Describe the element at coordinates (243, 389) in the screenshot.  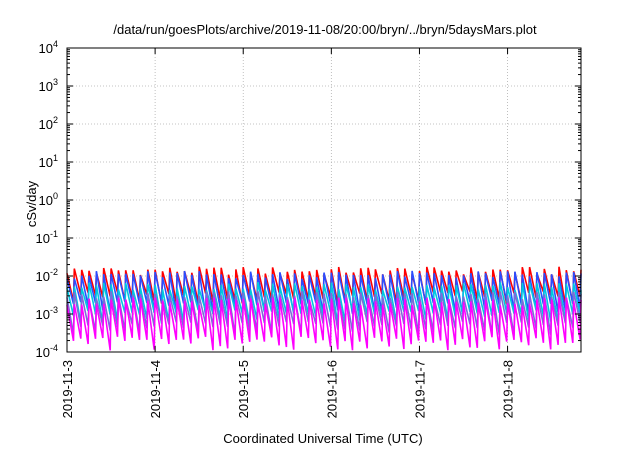
I see `x-tick-label: 2019-11-5` at that location.